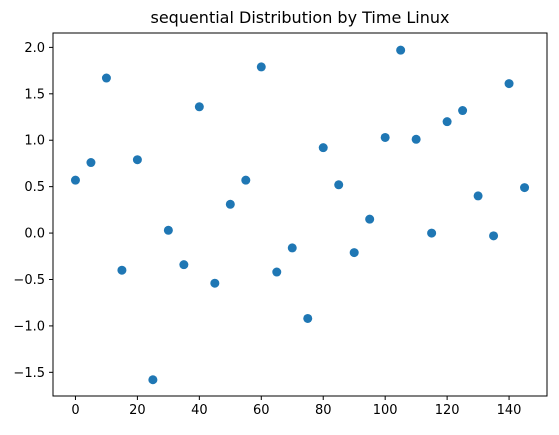 The image size is (559, 435). Describe the element at coordinates (29, 326) in the screenshot. I see `y-tick-label: −1.0` at that location.